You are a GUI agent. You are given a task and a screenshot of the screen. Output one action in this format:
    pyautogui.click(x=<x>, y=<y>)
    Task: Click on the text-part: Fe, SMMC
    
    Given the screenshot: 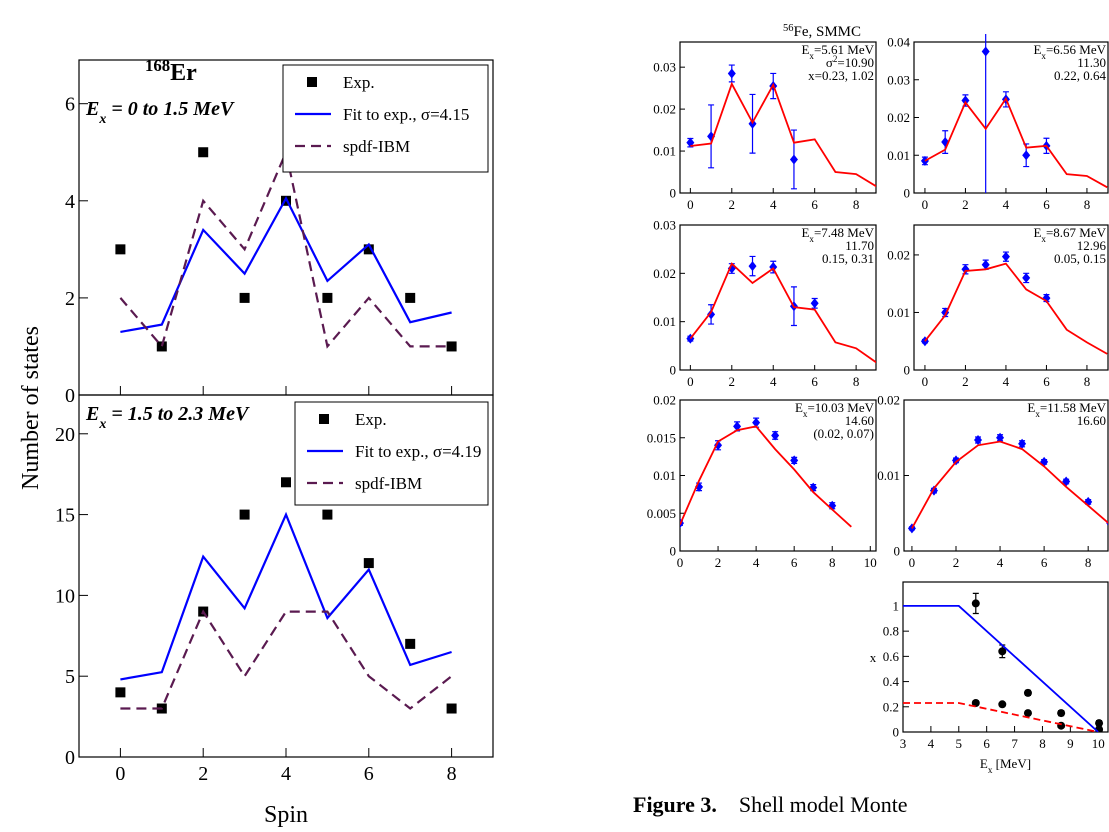 What is the action you would take?
    pyautogui.click(x=827, y=32)
    